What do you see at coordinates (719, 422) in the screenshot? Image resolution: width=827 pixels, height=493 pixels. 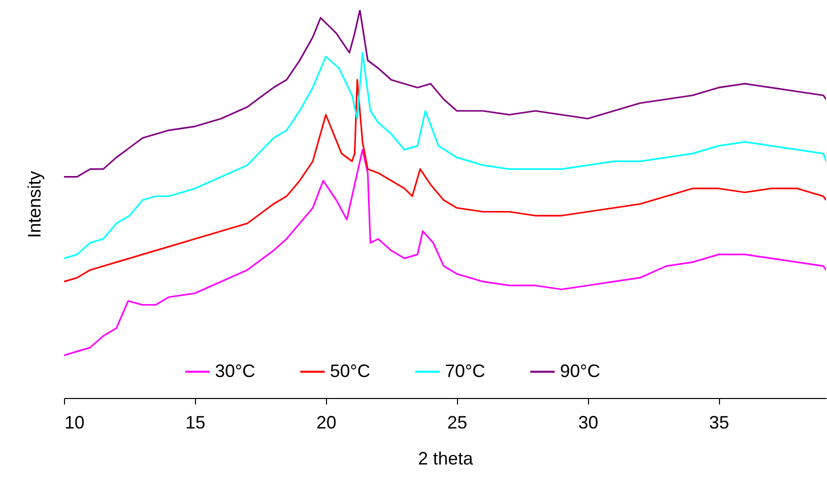 I see `x-tick-label: 35` at bounding box center [719, 422].